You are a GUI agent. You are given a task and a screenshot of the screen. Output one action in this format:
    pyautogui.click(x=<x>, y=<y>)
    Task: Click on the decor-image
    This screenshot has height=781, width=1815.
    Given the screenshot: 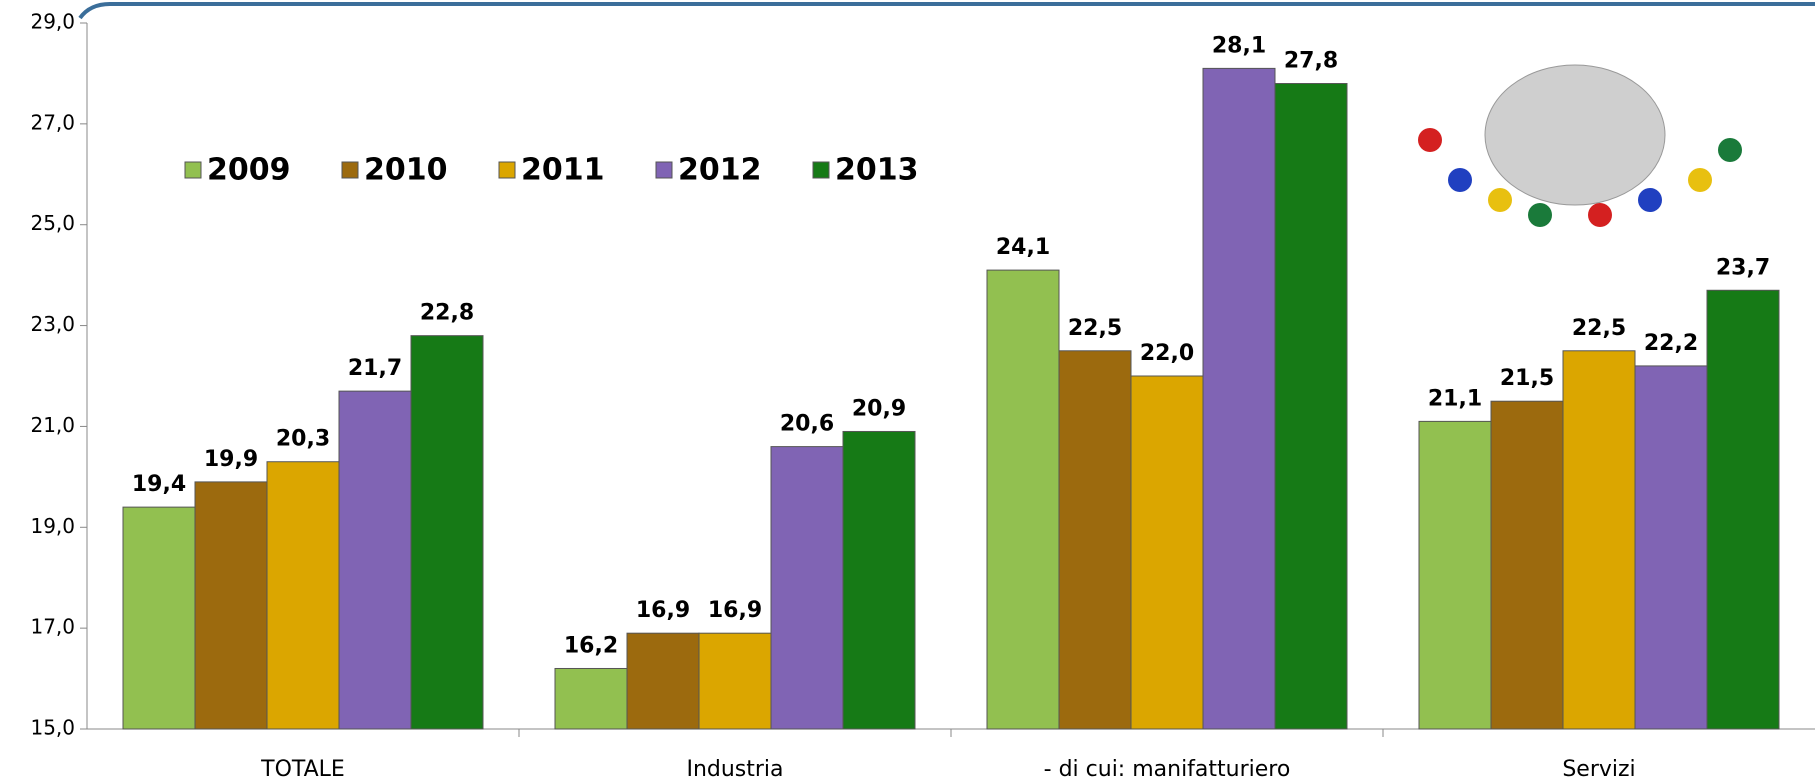 What is the action you would take?
    pyautogui.click(x=1580, y=145)
    